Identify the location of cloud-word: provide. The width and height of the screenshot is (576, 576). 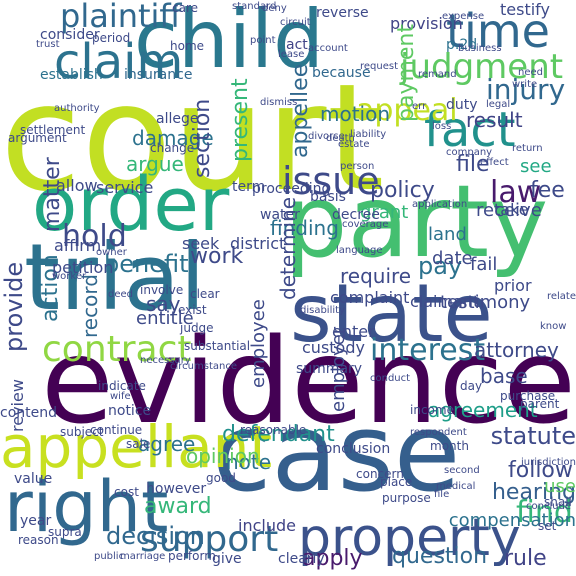
(14, 306).